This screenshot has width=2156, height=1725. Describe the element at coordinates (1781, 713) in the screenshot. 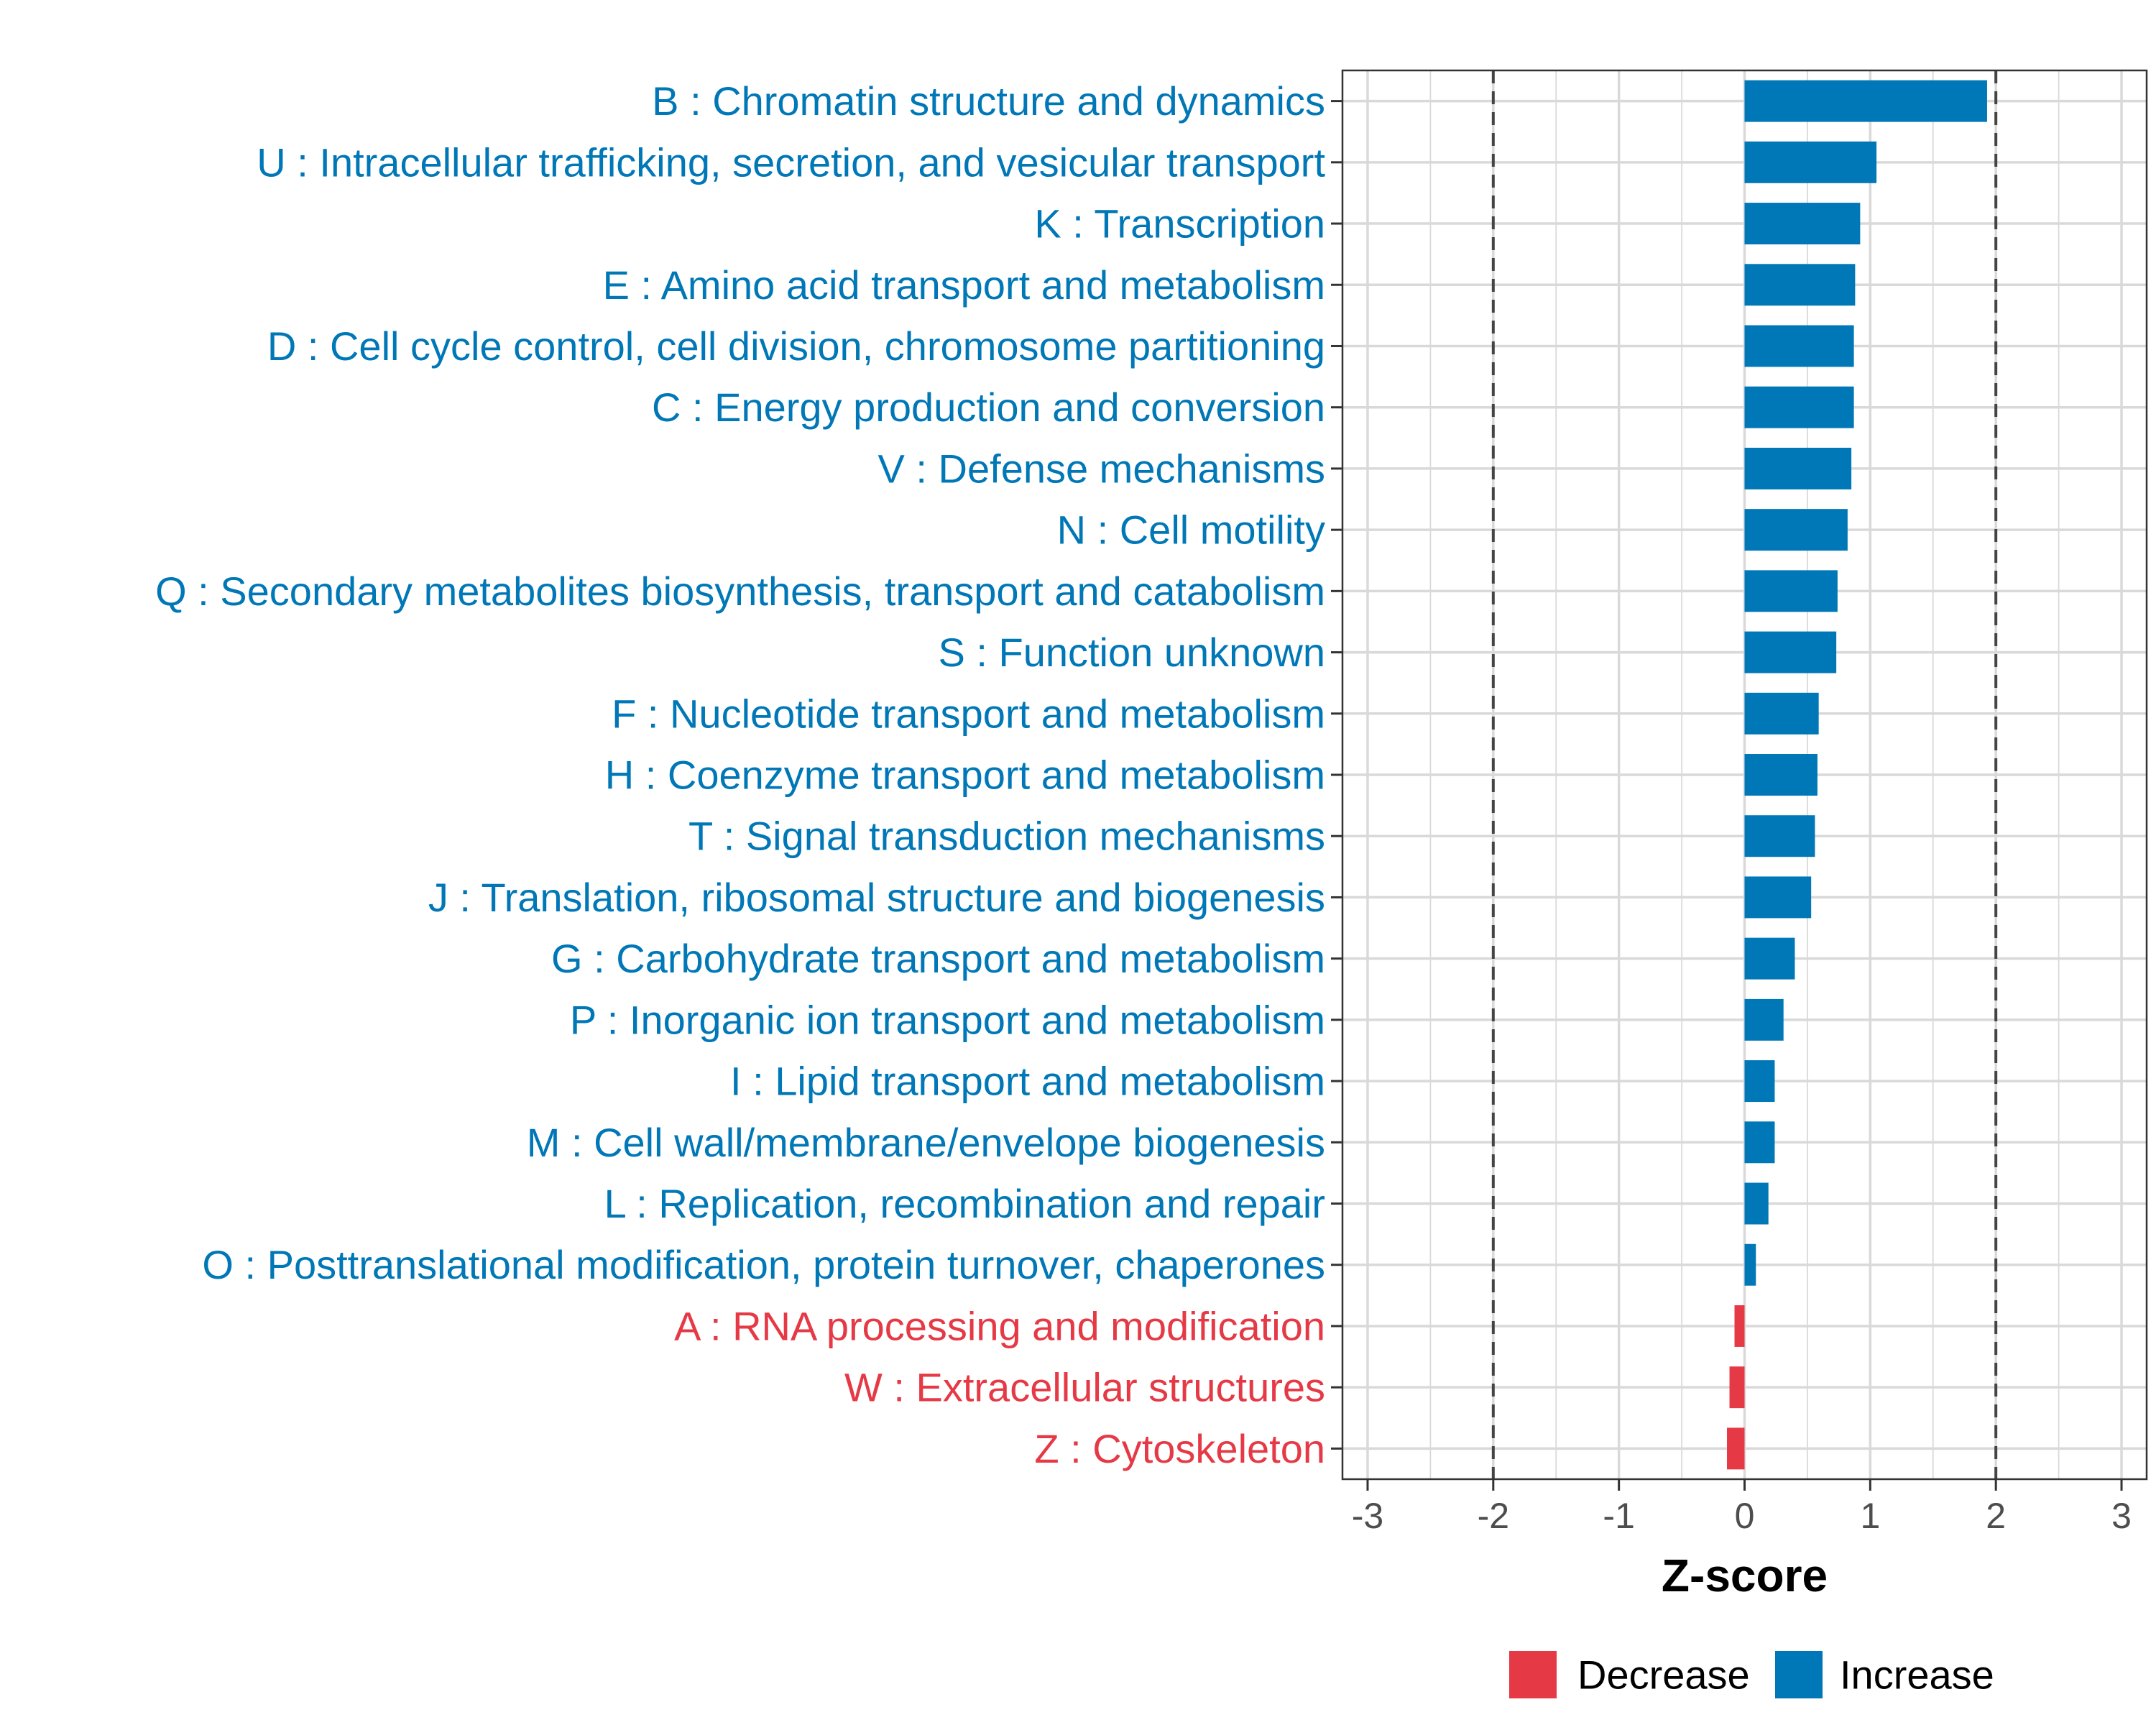

I see `bar-f` at that location.